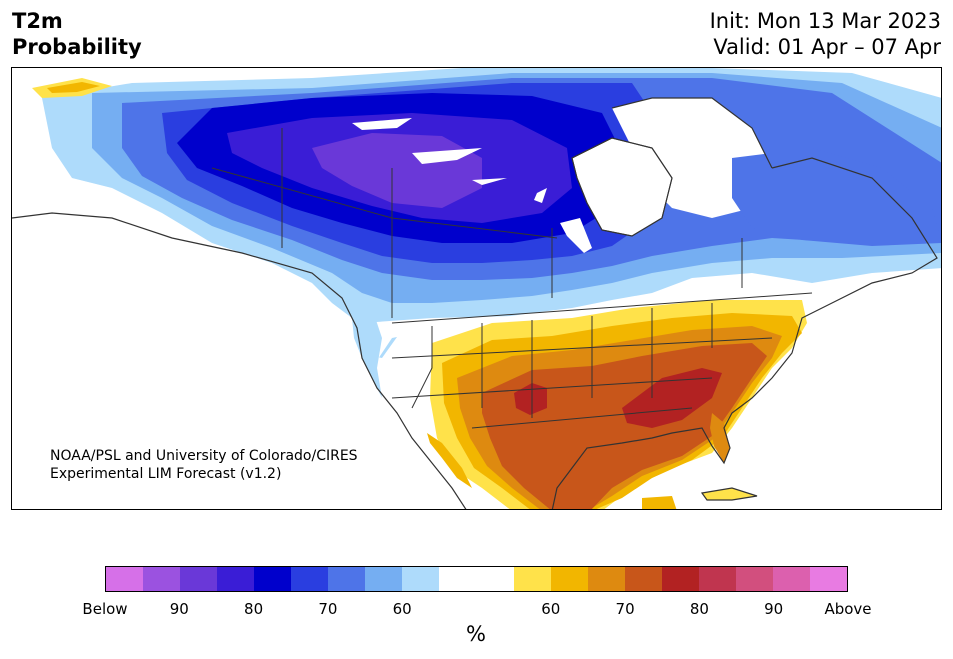 This screenshot has height=659, width=953. I want to click on credit-line-2: Experimental LIM Forecast (v1.2), so click(166, 474).